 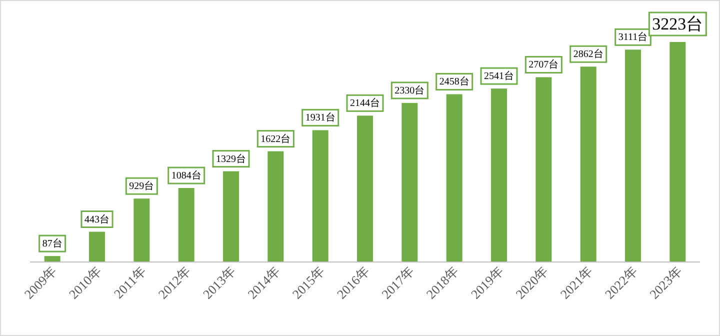 What do you see at coordinates (97, 219) in the screenshot?
I see `data-label: 443台` at bounding box center [97, 219].